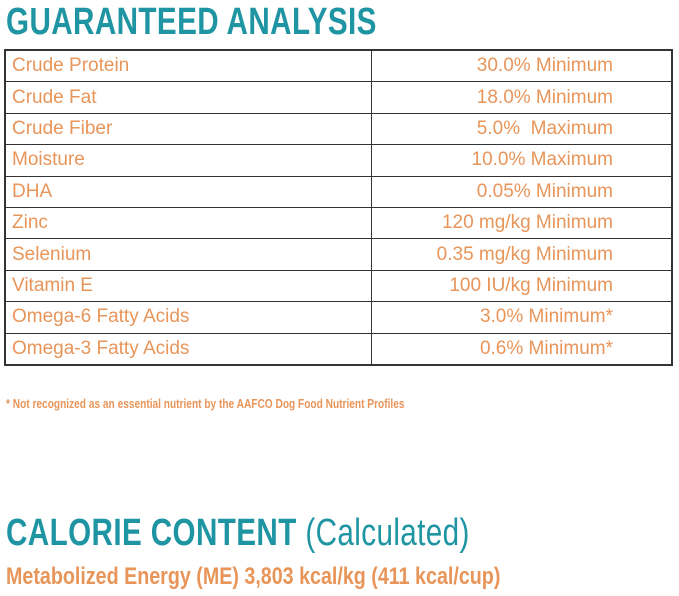 This screenshot has width=679, height=596. I want to click on calorie-content-title: CALORIE CONTENT (Calculated), so click(238, 533).